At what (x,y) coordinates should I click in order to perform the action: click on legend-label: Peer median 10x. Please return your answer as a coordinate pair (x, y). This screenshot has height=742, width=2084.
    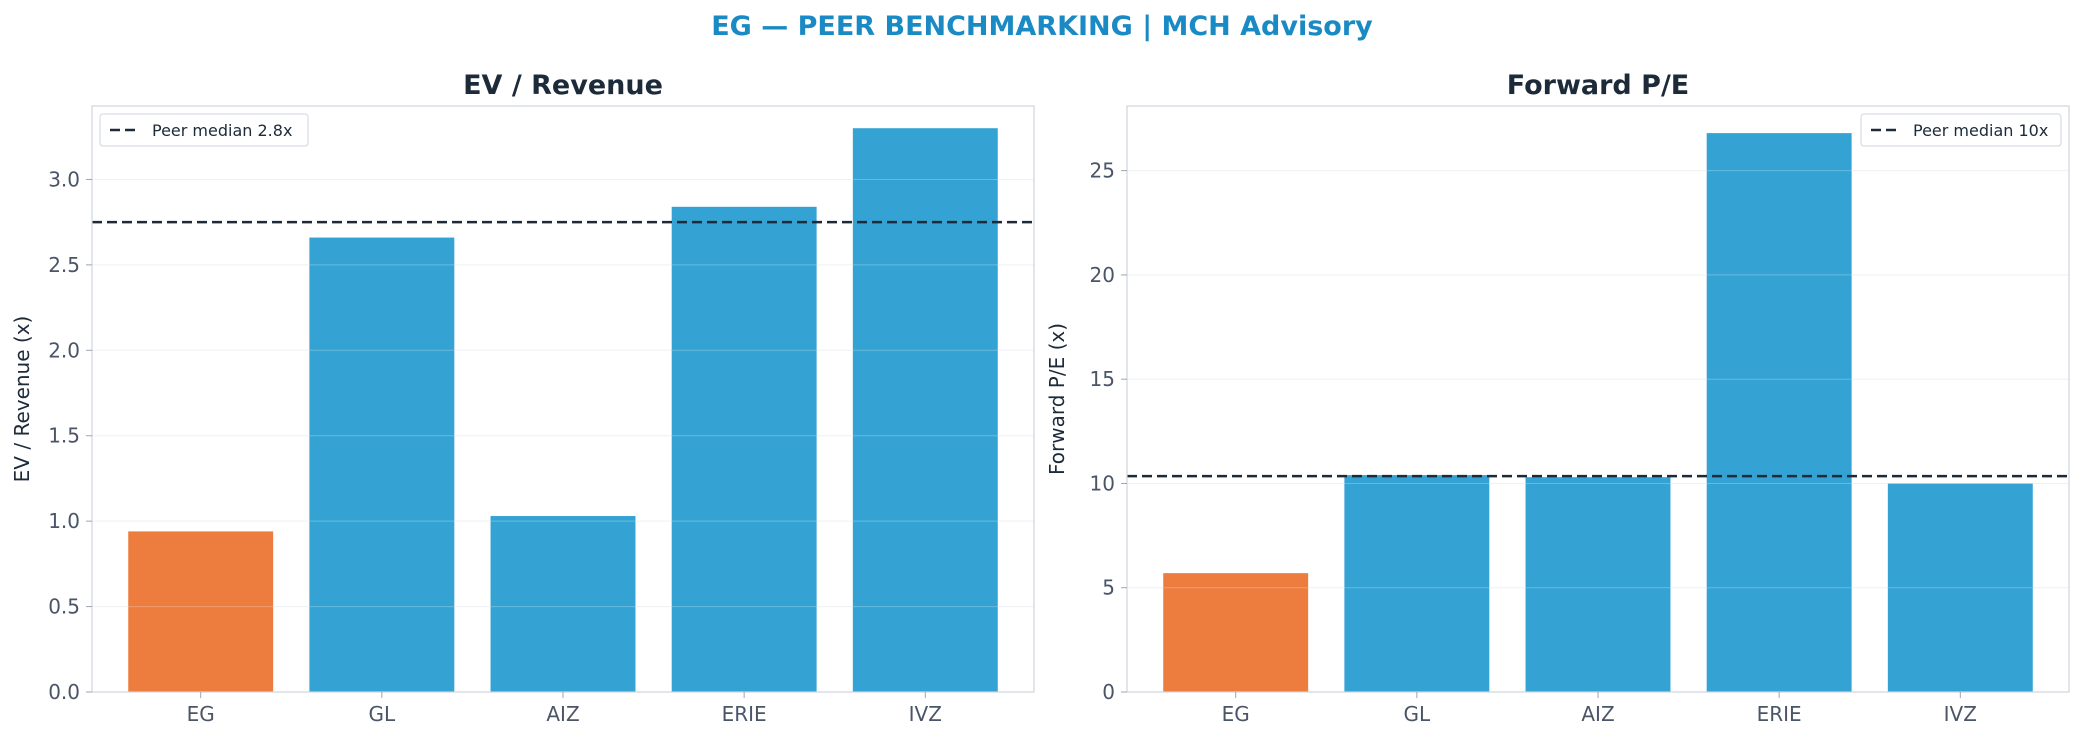
    Looking at the image, I should click on (1980, 130).